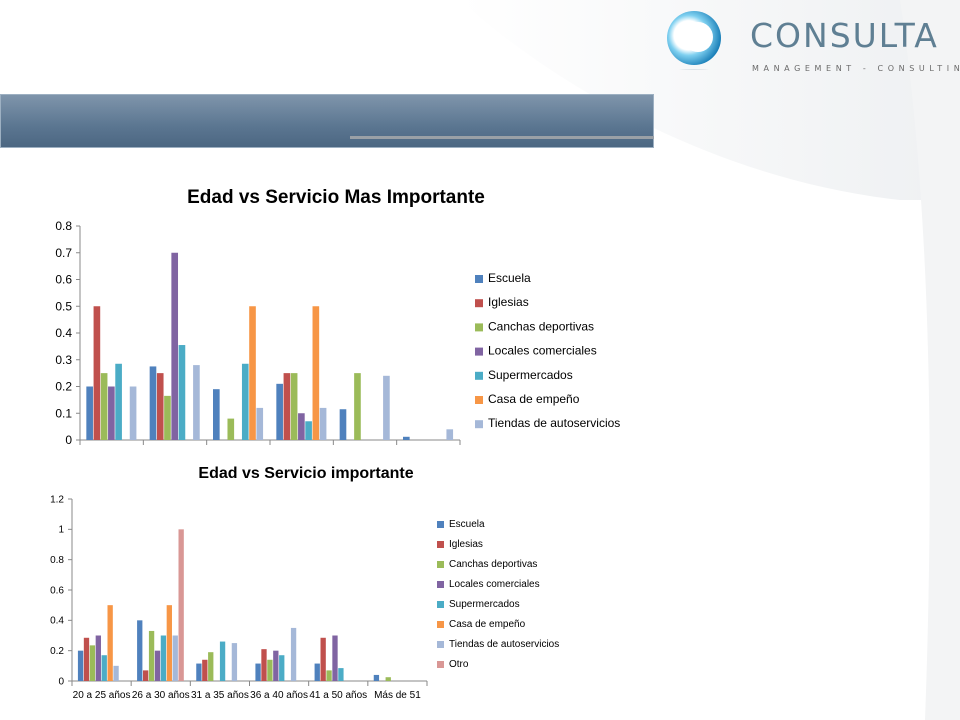 The height and width of the screenshot is (720, 960). What do you see at coordinates (336, 197) in the screenshot?
I see `chart-title: Edad vs Servicio Mas Importante` at bounding box center [336, 197].